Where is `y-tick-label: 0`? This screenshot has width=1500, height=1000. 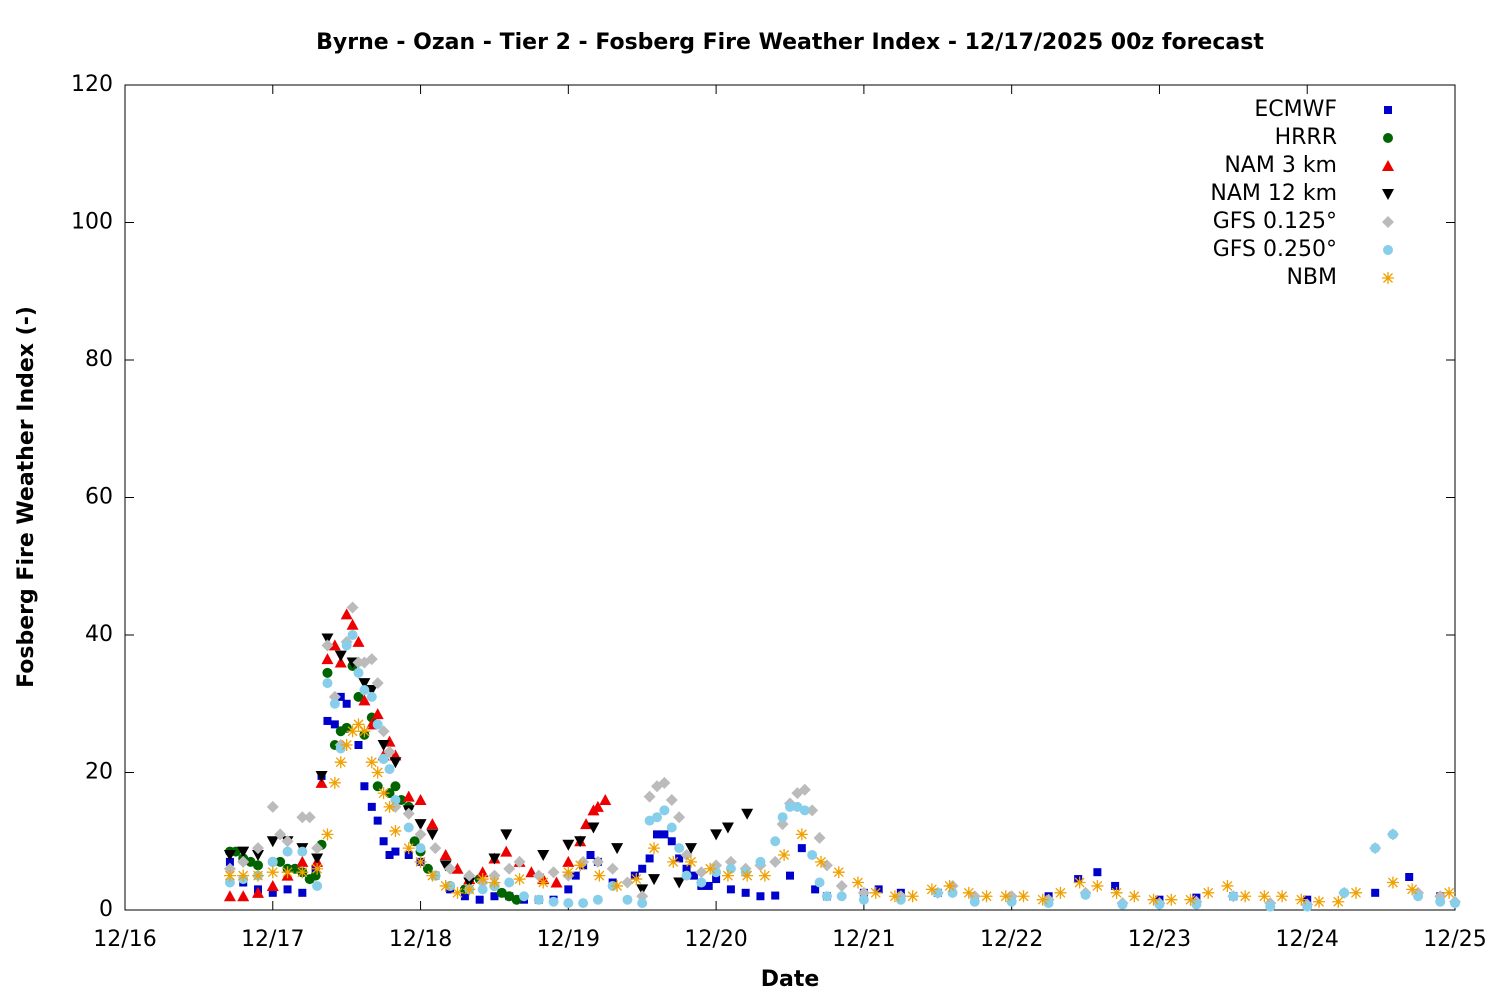
y-tick-label: 0 is located at coordinates (106, 909).